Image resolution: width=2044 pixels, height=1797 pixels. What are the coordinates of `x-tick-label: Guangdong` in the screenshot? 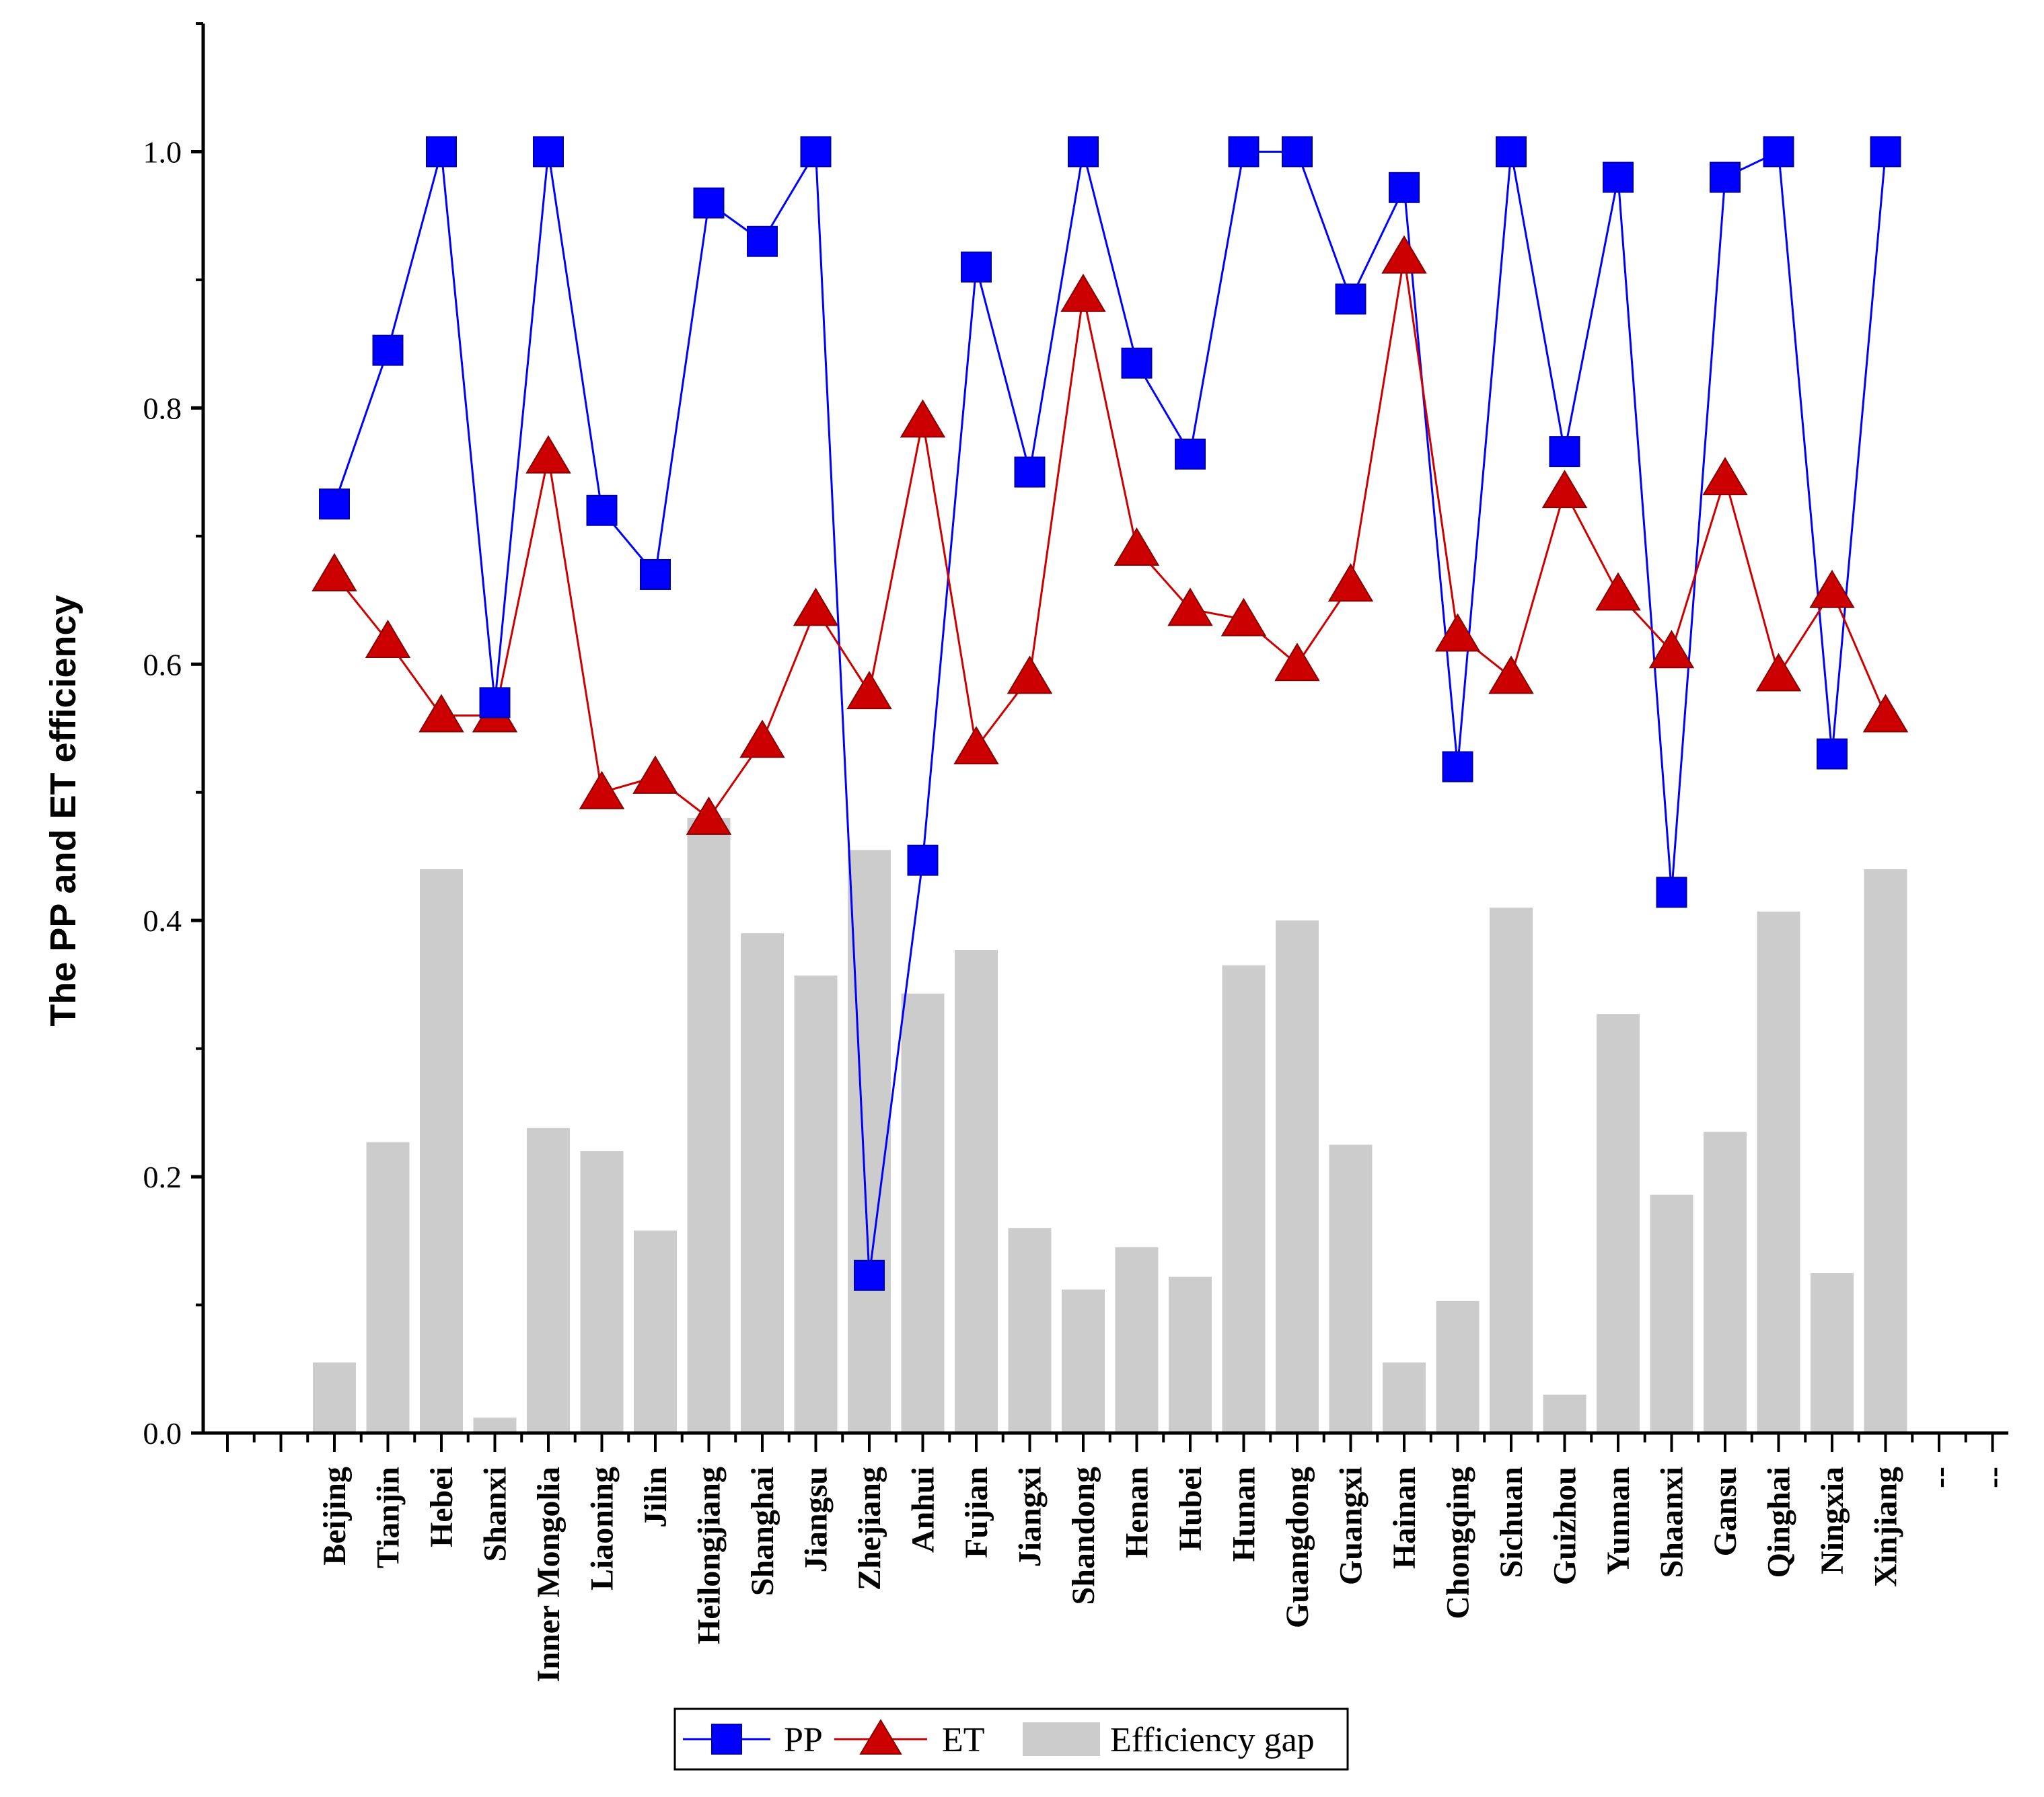 It's located at (1297, 1547).